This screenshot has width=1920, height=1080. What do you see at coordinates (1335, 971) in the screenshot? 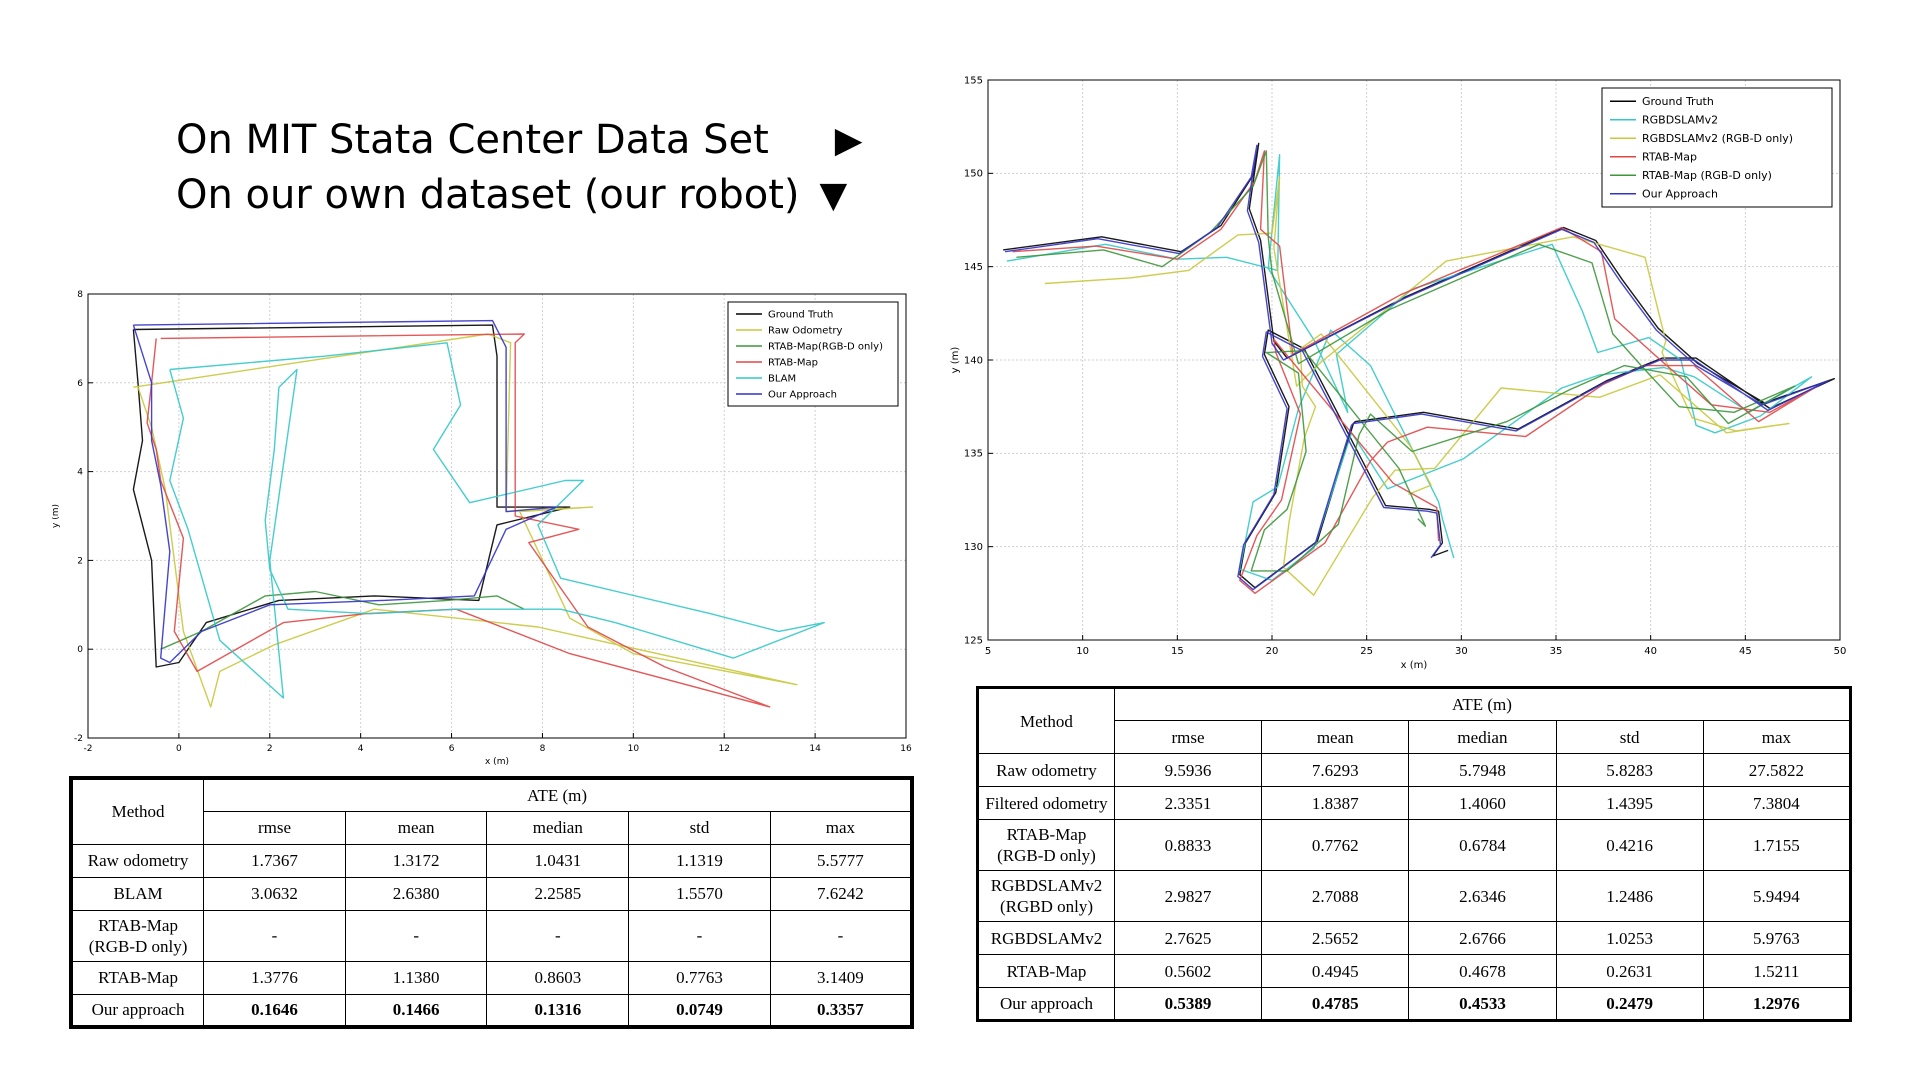
I see `value-cell: 0.4945` at bounding box center [1335, 971].